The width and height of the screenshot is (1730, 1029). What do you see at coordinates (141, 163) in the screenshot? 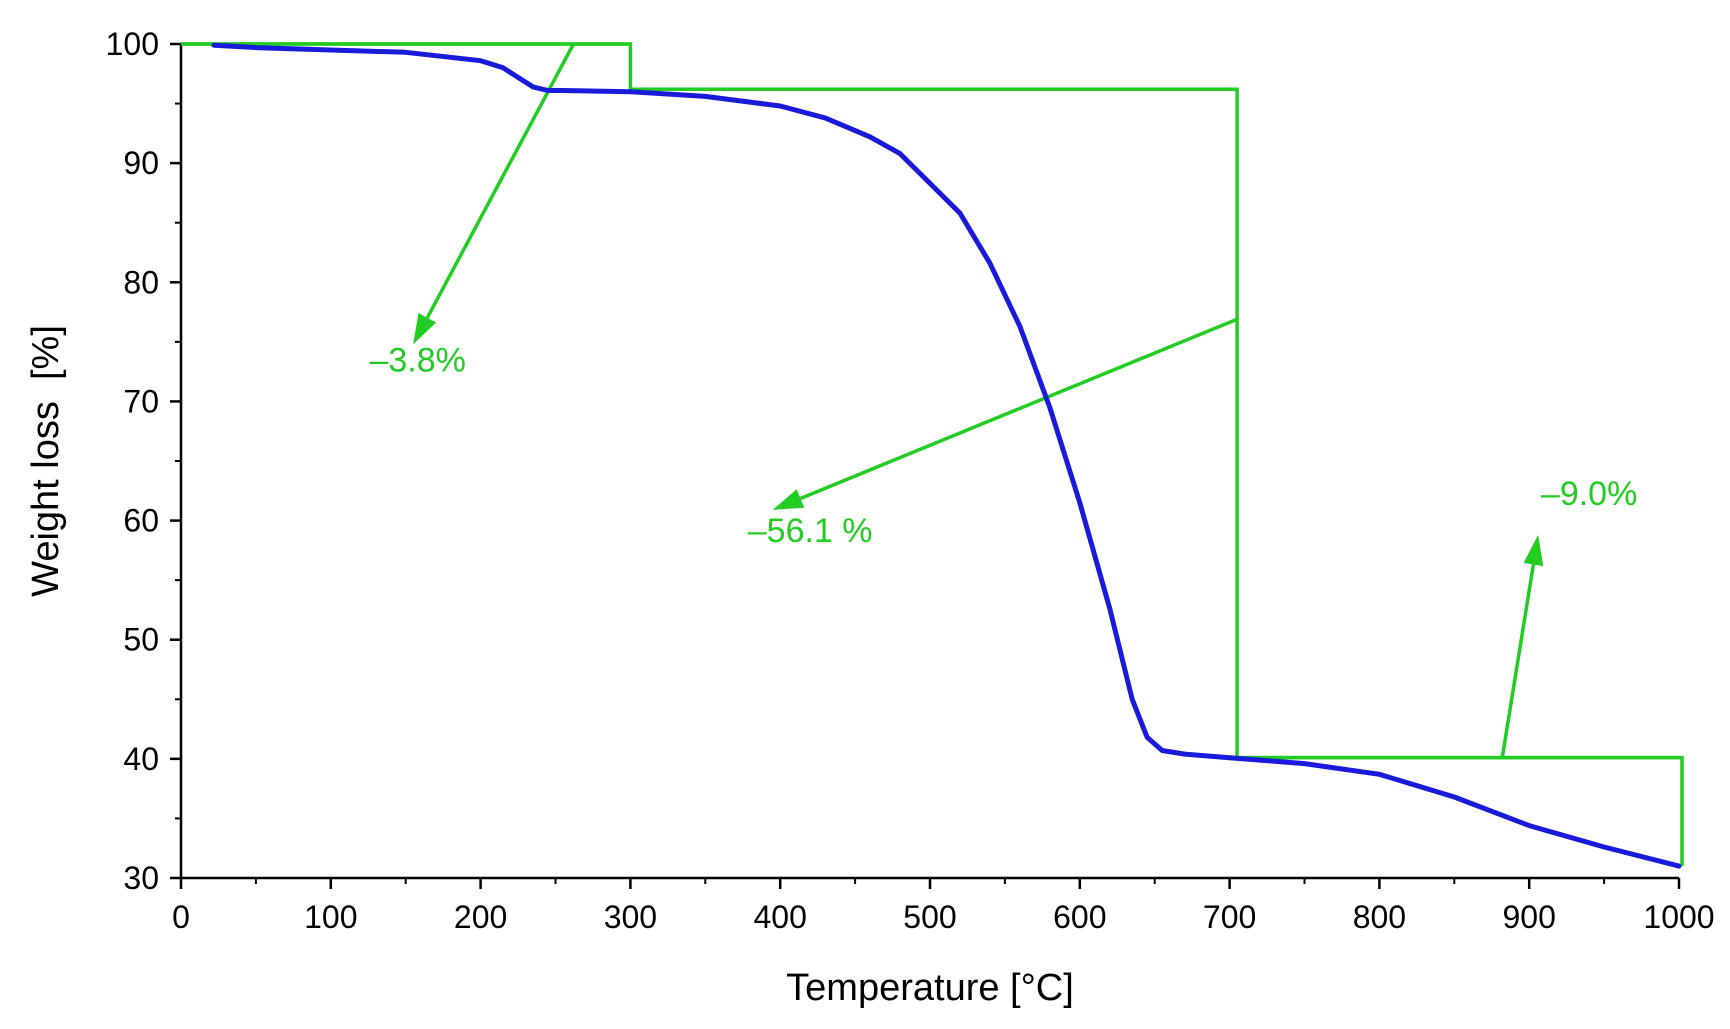
I see `y-tick-label: 90` at bounding box center [141, 163].